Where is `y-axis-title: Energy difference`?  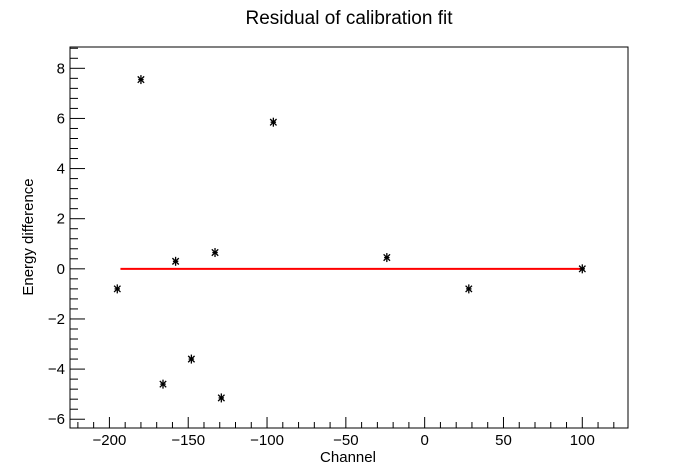 y-axis-title: Energy difference is located at coordinates (28, 236).